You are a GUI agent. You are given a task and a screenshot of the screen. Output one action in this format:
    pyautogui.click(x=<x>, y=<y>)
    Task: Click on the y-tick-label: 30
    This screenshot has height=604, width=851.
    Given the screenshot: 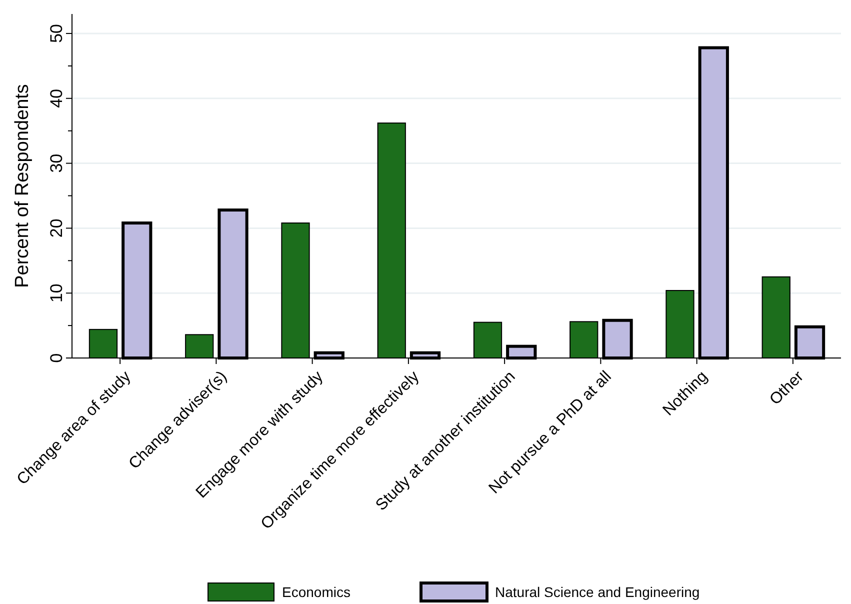 What is the action you would take?
    pyautogui.click(x=56, y=163)
    